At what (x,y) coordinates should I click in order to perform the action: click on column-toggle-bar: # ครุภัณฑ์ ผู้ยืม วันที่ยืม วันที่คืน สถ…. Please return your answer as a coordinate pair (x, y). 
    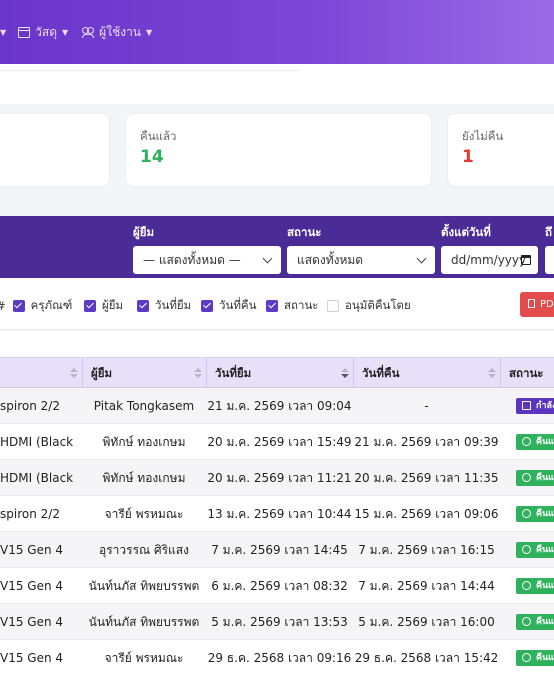
    Looking at the image, I should click on (277, 304).